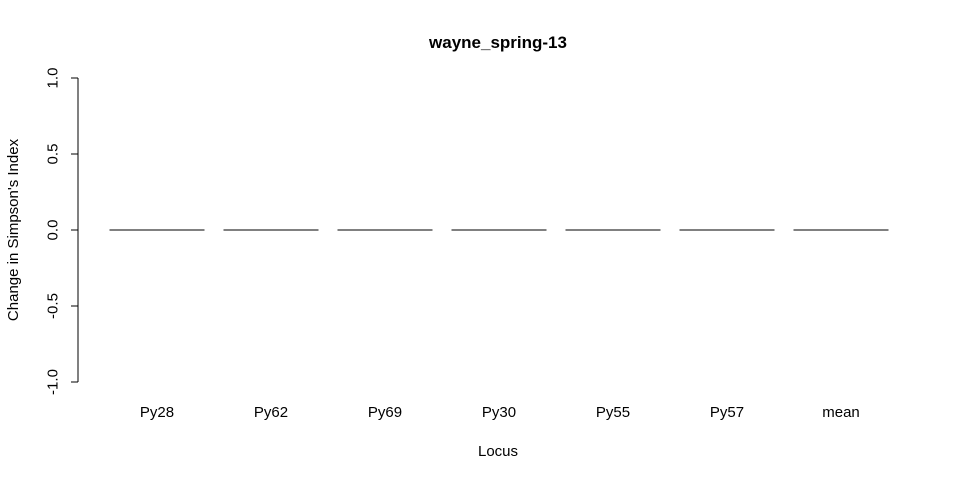  I want to click on x-axis-tick-labels: Py28 Py62 Py69 Py30 Py55 Py57 mean, so click(500, 412).